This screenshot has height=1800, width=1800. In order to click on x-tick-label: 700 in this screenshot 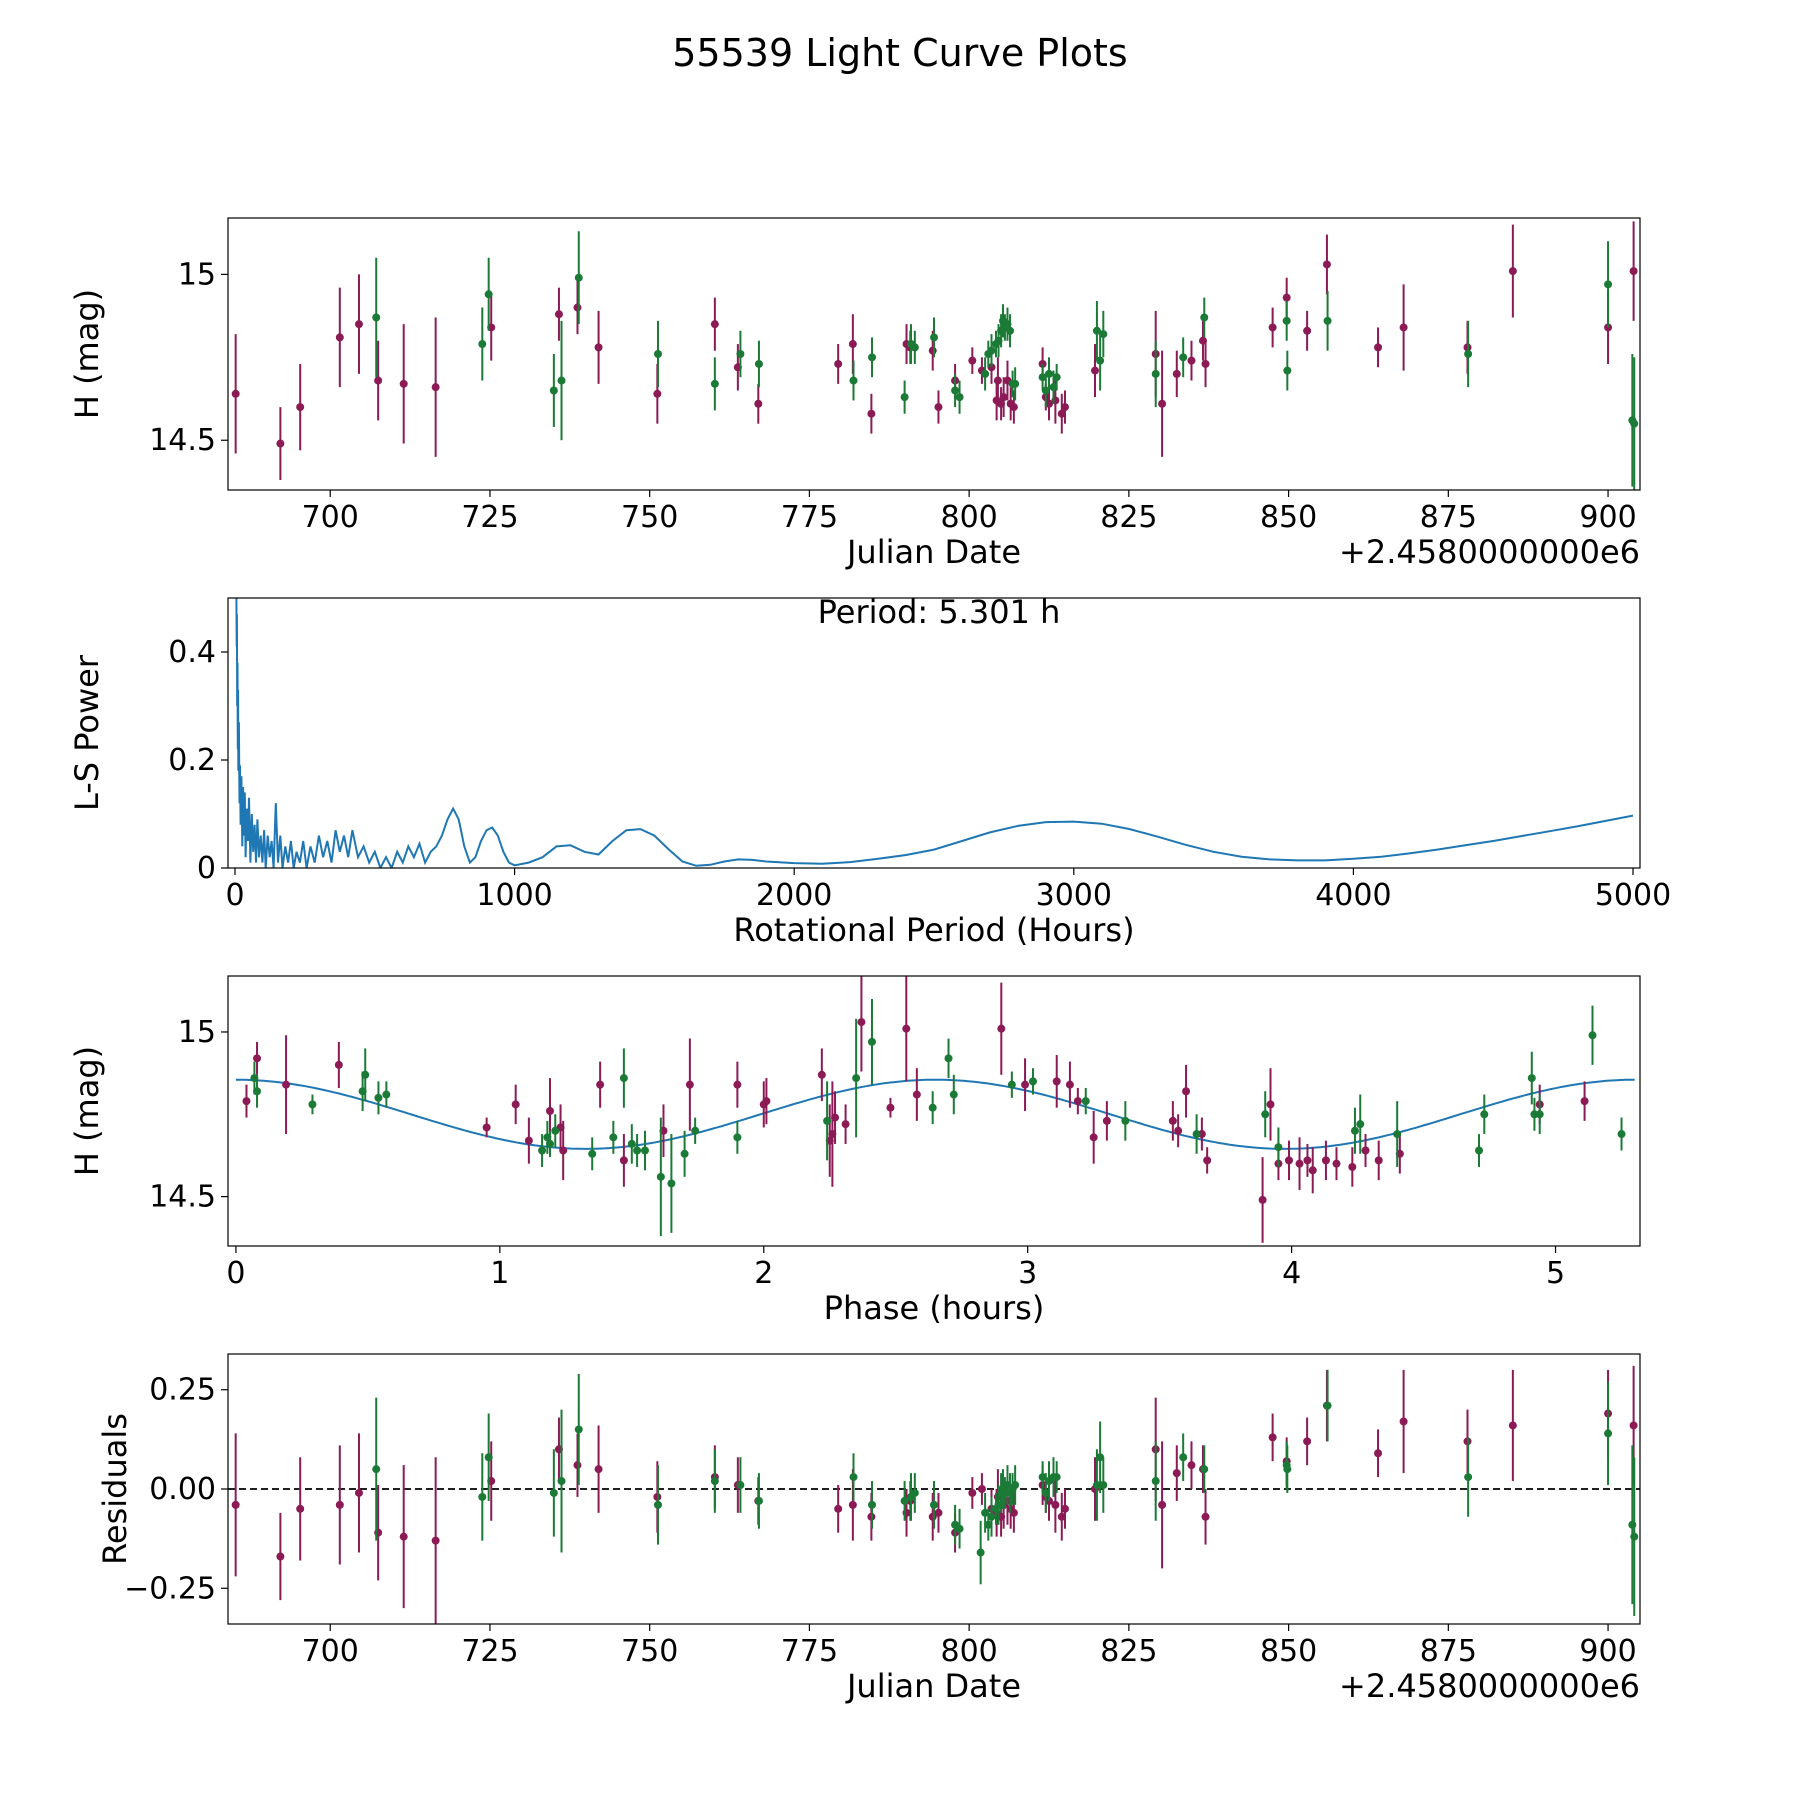, I will do `click(330, 1651)`.